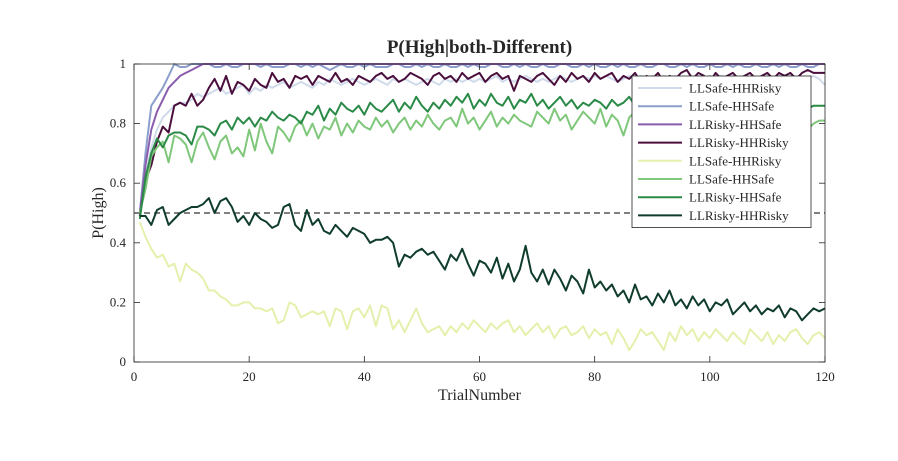 This screenshot has height=461, width=898. What do you see at coordinates (249, 376) in the screenshot?
I see `x-tick-label: 20` at bounding box center [249, 376].